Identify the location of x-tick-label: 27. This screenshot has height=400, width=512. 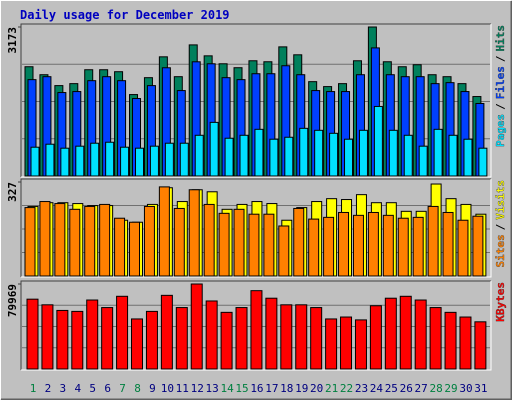
(421, 388).